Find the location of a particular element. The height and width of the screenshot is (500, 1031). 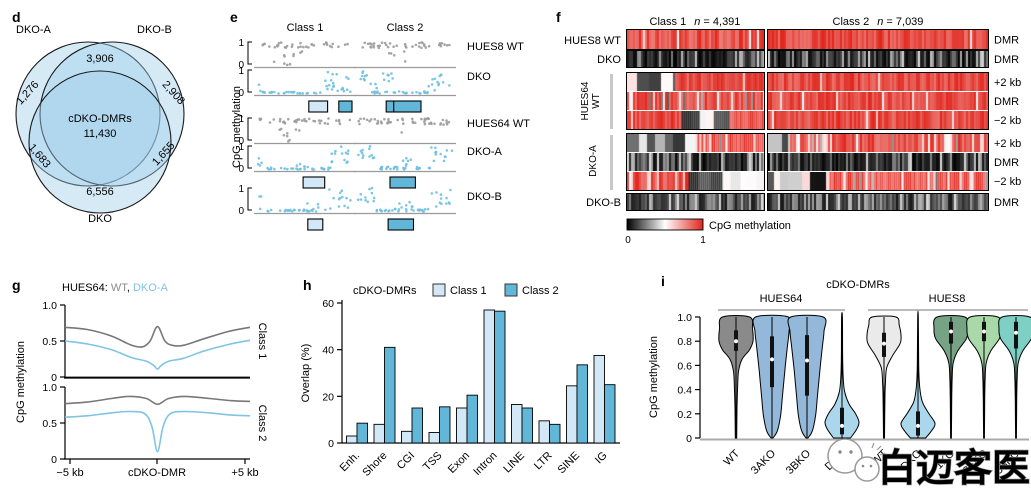

y-tick-label: 0 is located at coordinates (54, 378).